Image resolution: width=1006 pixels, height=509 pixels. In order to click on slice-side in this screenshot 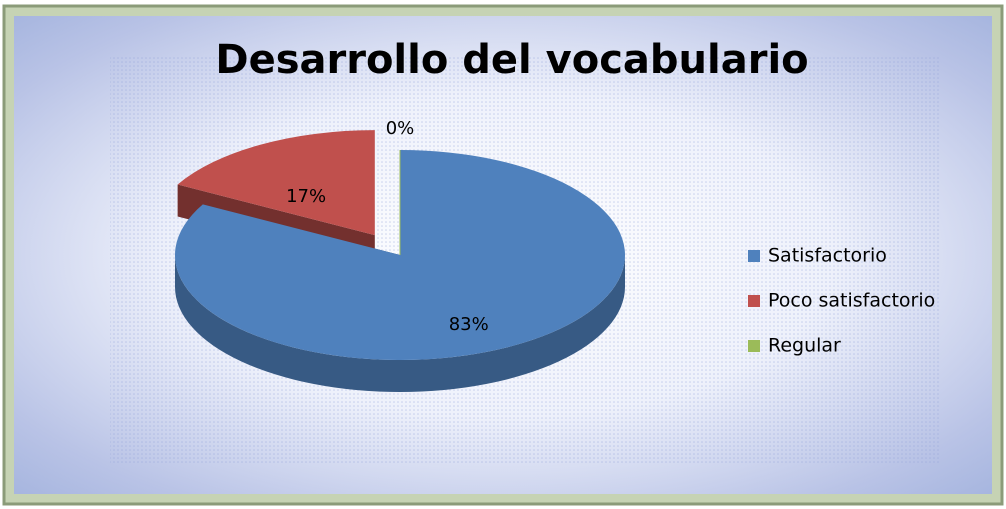, I will do `click(400, 323)`.